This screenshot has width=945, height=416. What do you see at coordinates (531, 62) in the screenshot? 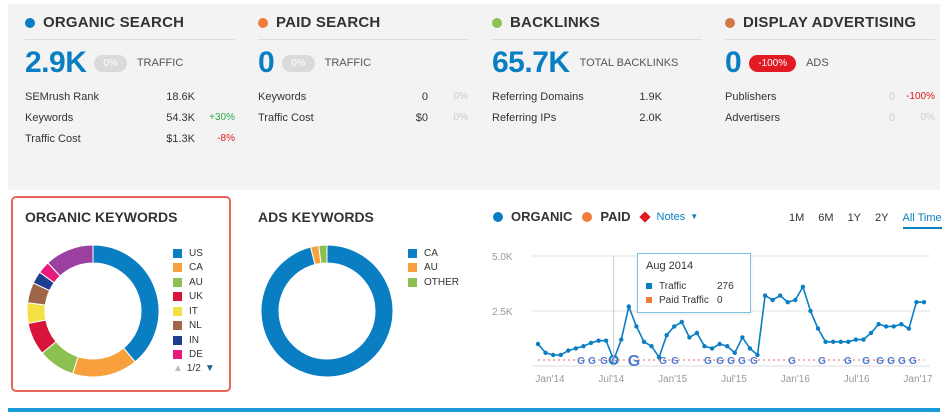
I see `card-big-value: 65.7K` at bounding box center [531, 62].